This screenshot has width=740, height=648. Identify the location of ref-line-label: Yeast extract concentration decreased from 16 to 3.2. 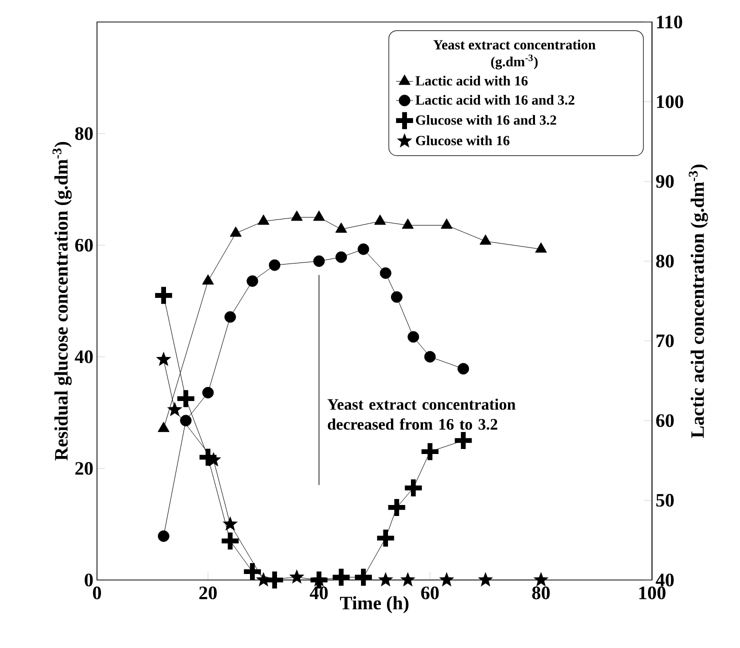
(421, 414).